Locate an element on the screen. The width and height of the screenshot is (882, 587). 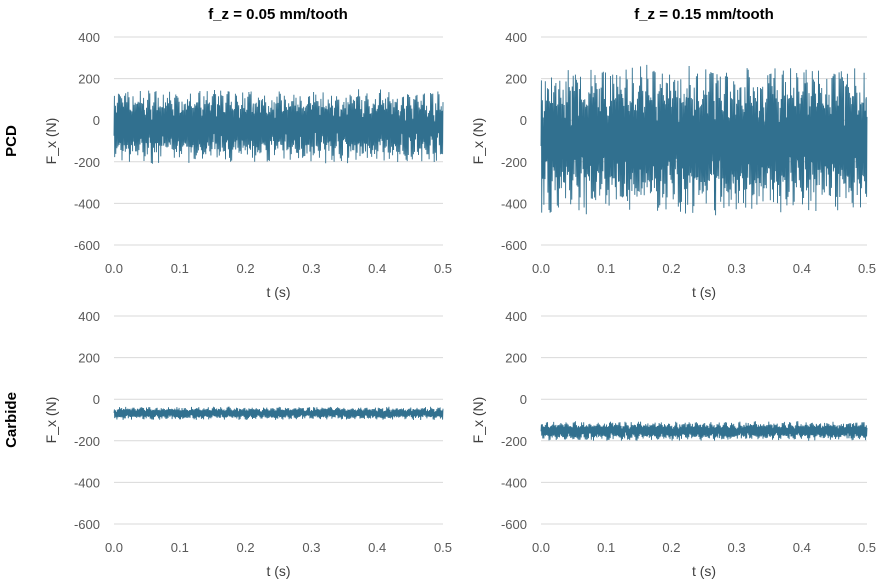
column-title-1: f_z = 0.05 mm/tooth is located at coordinates (278, 14).